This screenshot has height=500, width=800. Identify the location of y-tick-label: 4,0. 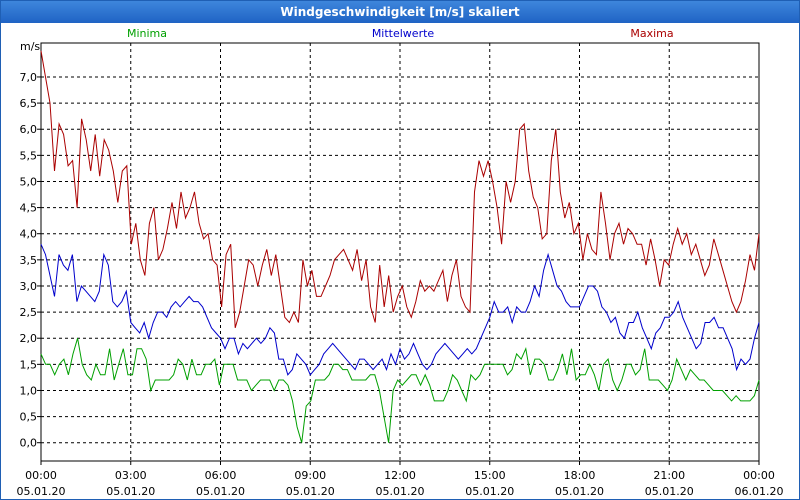
(29, 234).